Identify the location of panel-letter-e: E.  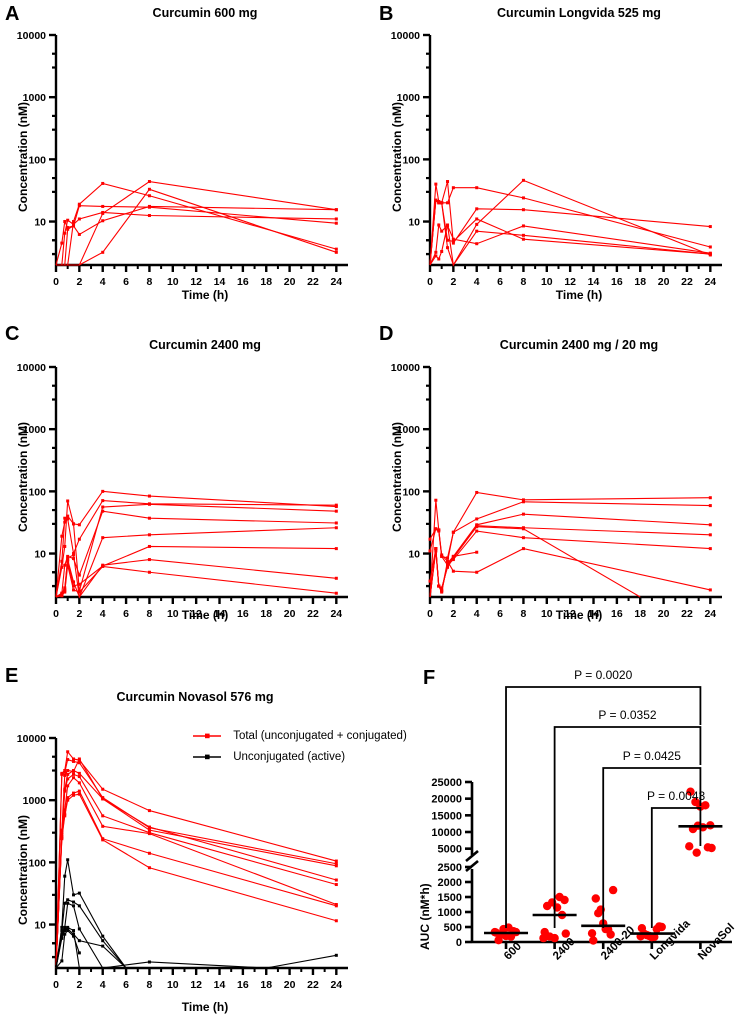
(12, 676).